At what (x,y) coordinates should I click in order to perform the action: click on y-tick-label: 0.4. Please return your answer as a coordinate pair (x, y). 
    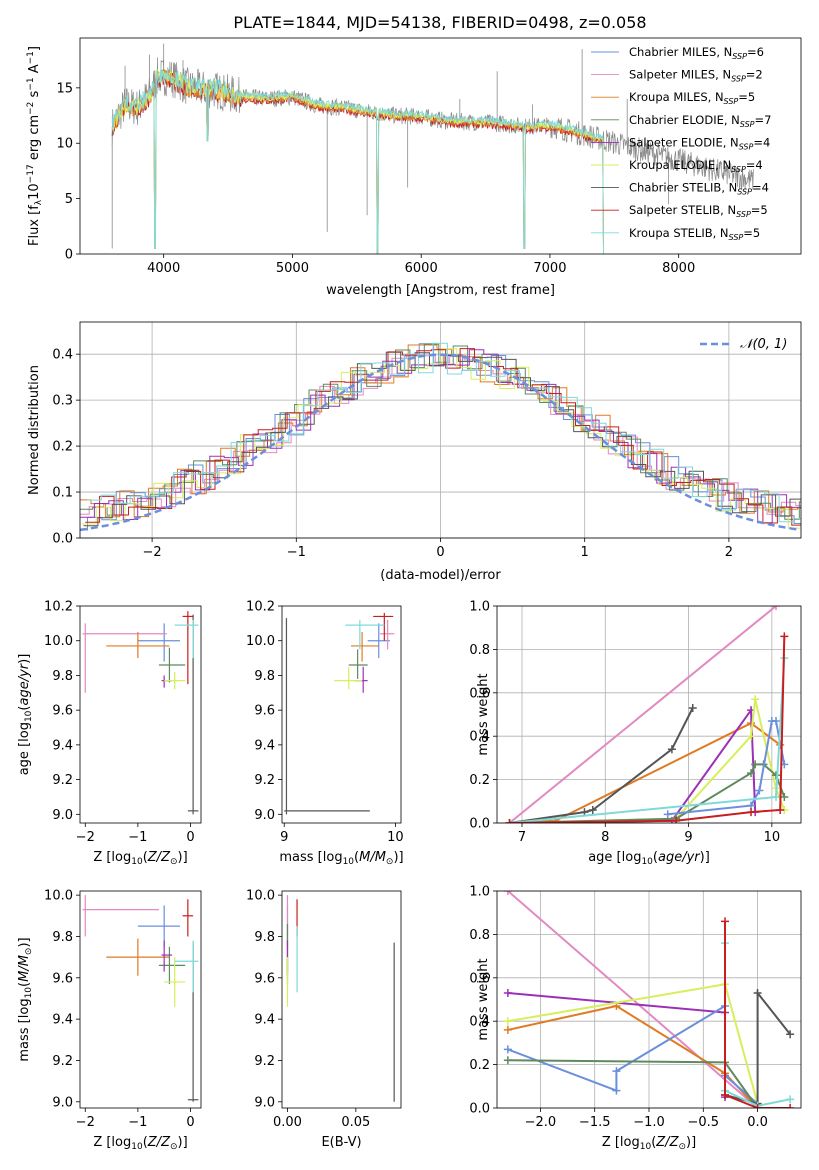
    Looking at the image, I should click on (62, 355).